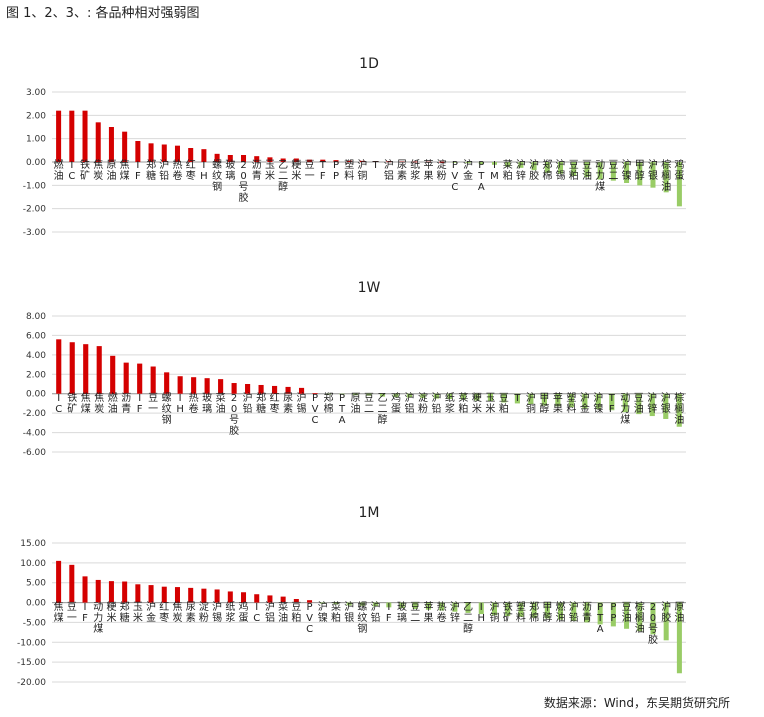 Image resolution: width=764 pixels, height=717 pixels. I want to click on category-label: 塑料, so click(571, 403).